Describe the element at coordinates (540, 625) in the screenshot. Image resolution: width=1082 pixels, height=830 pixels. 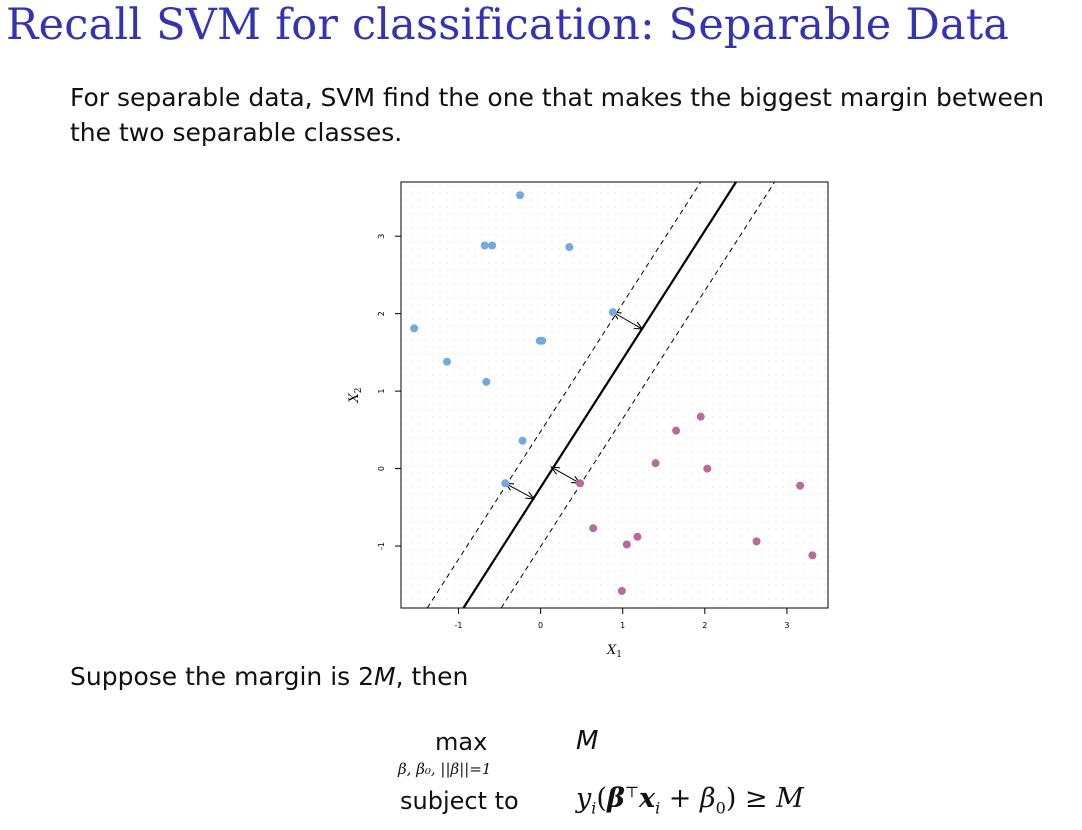
I see `x-tick-label: 0` at that location.